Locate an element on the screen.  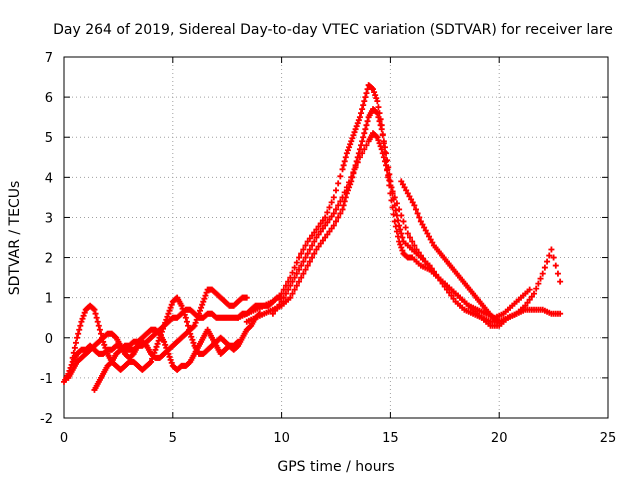
series-s4 is located at coordinates (166, 359).